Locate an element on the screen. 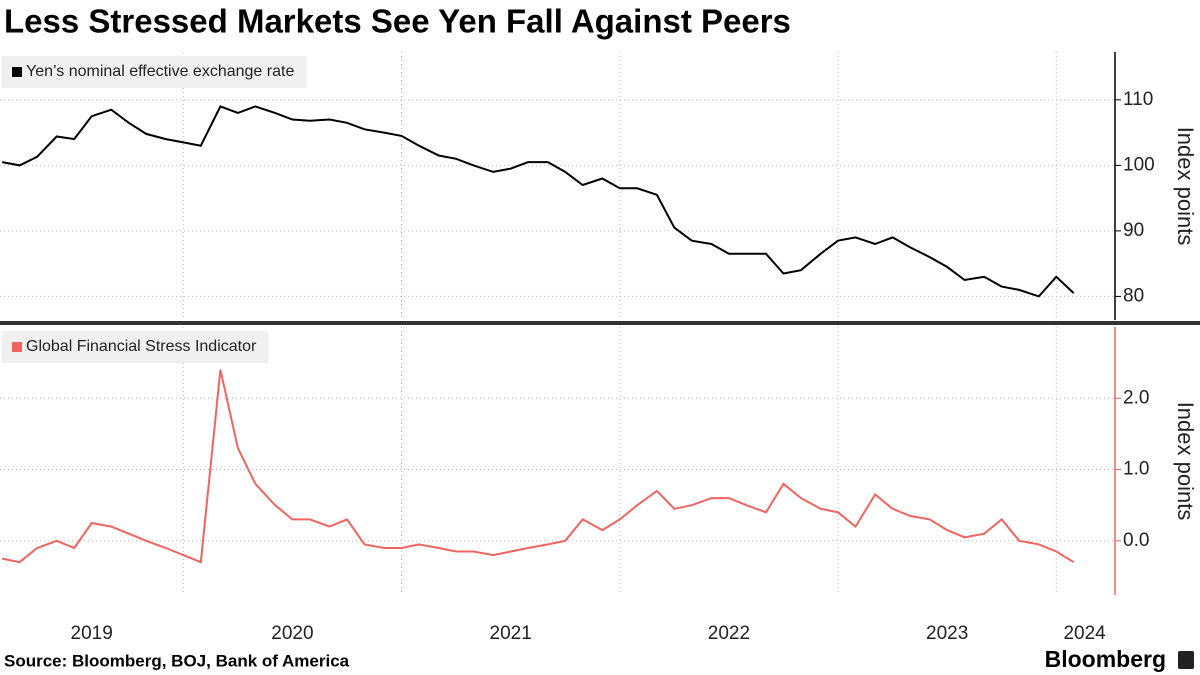 The width and height of the screenshot is (1200, 675). x-tick-label: 2023 is located at coordinates (947, 633).